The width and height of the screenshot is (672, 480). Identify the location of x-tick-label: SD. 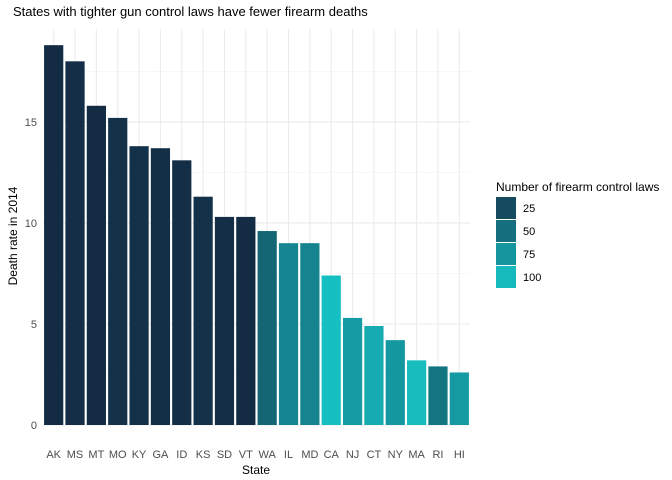
(224, 455).